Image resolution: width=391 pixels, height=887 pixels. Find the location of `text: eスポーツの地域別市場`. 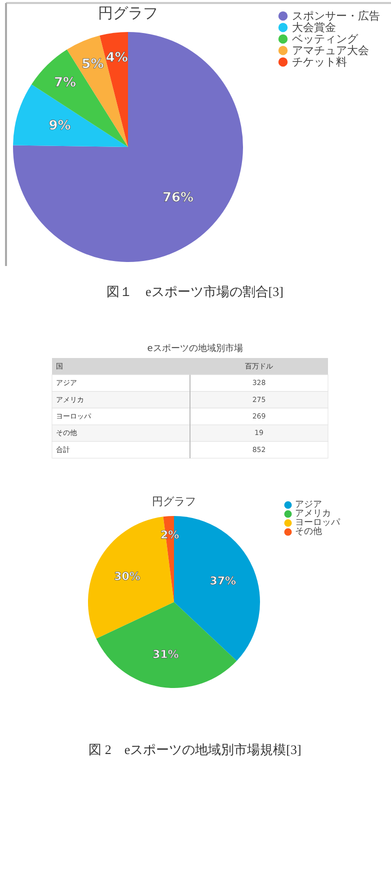

text: eスポーツの地域別市場 is located at coordinates (195, 348).